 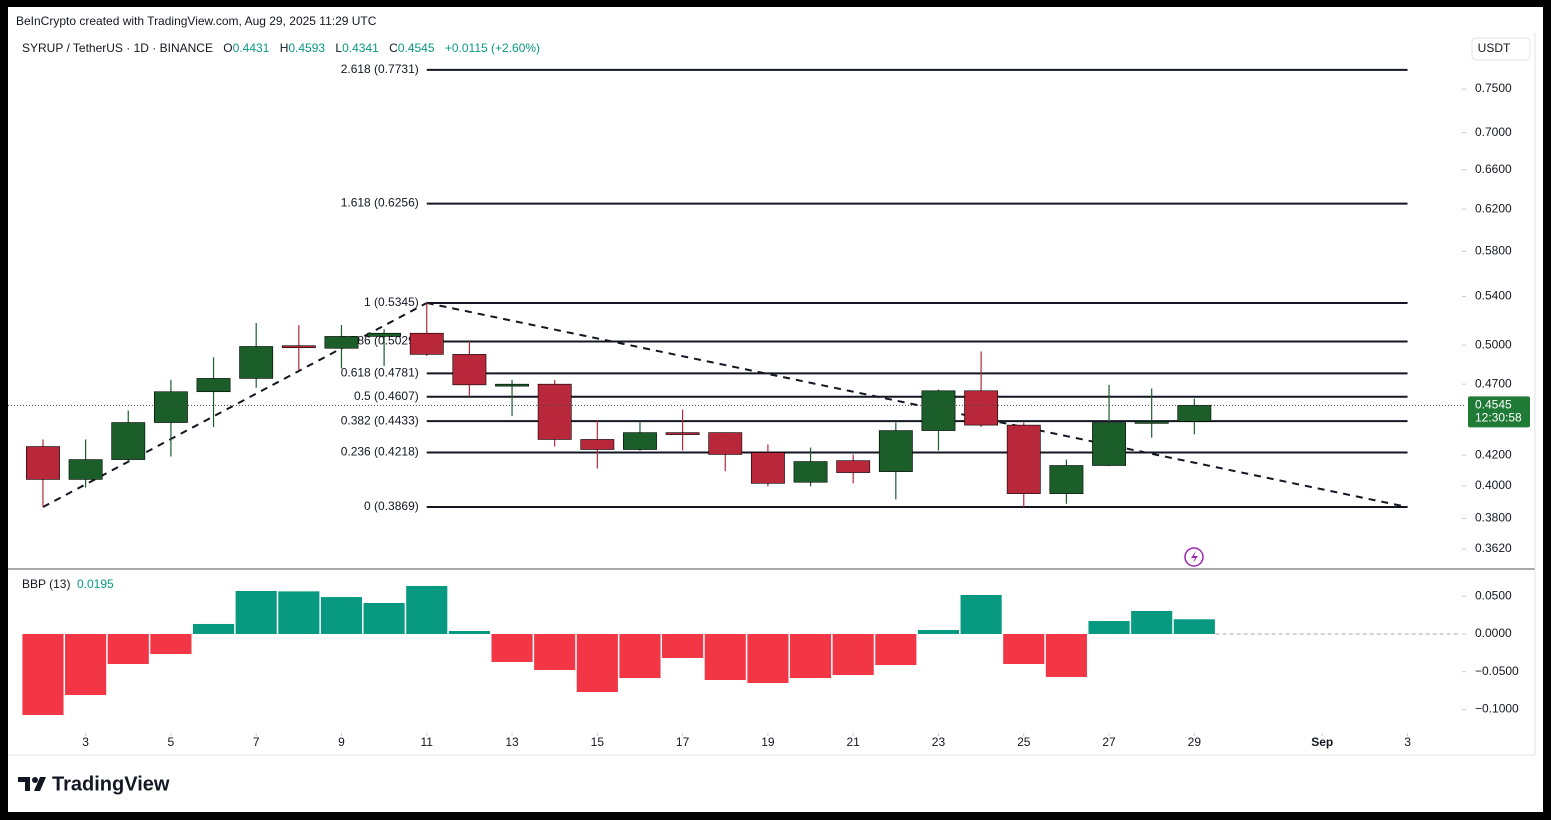 What do you see at coordinates (380, 452) in the screenshot?
I see `fib-label: 0.236 (0.4218)` at bounding box center [380, 452].